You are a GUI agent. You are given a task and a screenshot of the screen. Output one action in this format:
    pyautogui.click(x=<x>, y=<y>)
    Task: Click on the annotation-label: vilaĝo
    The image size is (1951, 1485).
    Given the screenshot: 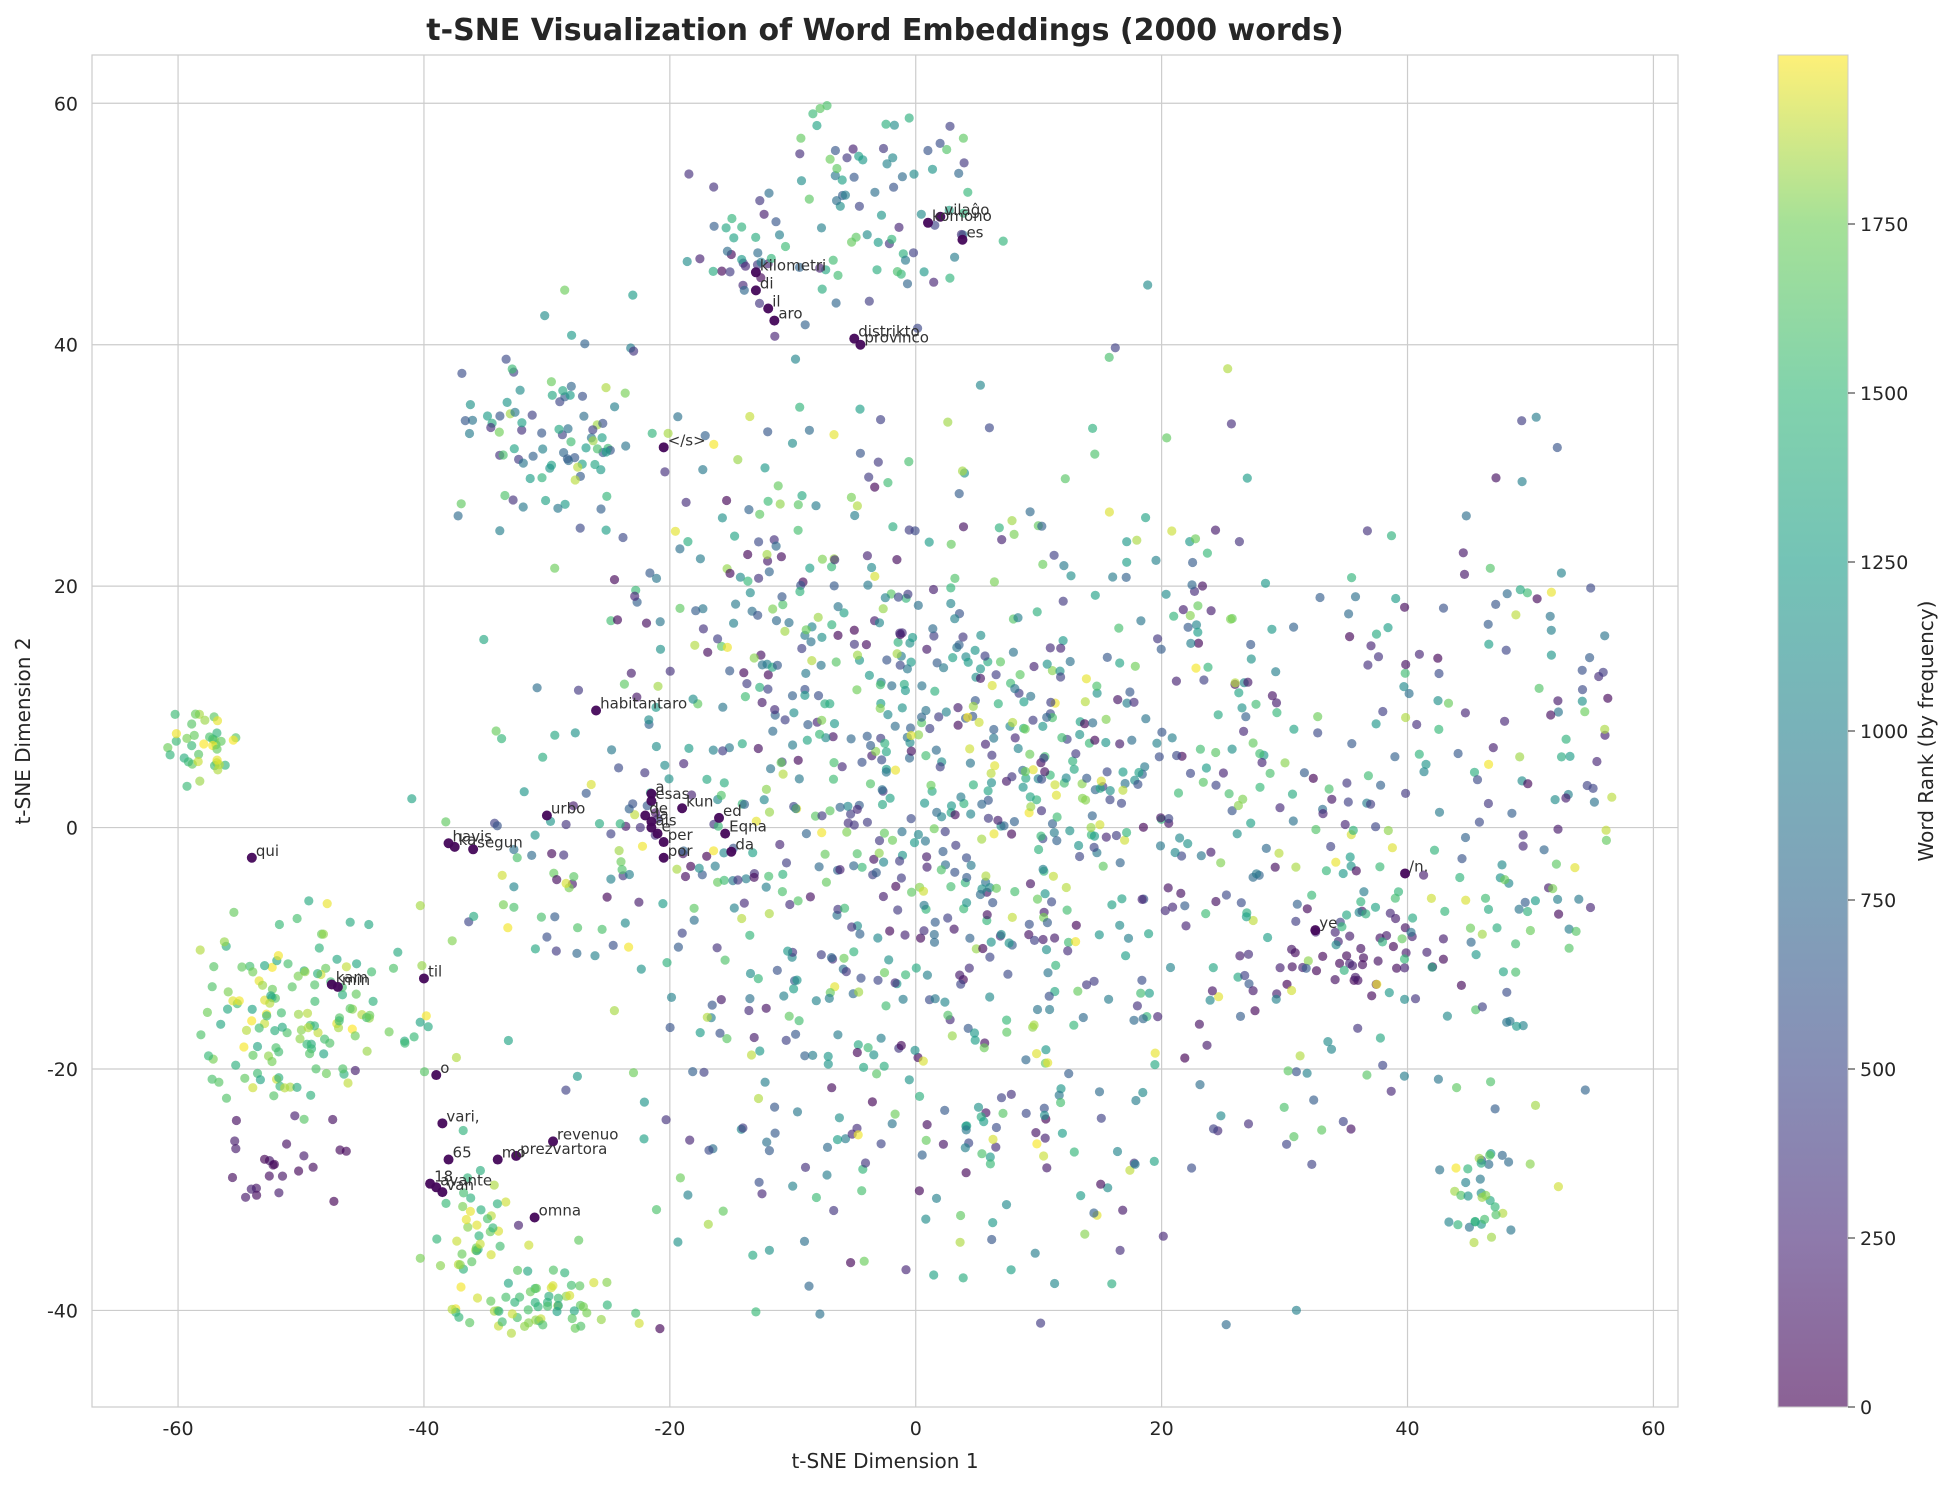 What is the action you would take?
    pyautogui.click(x=966, y=210)
    